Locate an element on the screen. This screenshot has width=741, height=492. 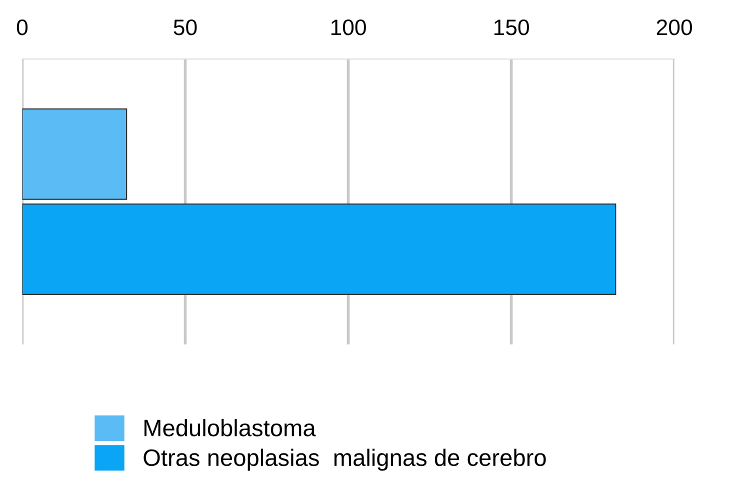
x-tick-label: 50 is located at coordinates (185, 27).